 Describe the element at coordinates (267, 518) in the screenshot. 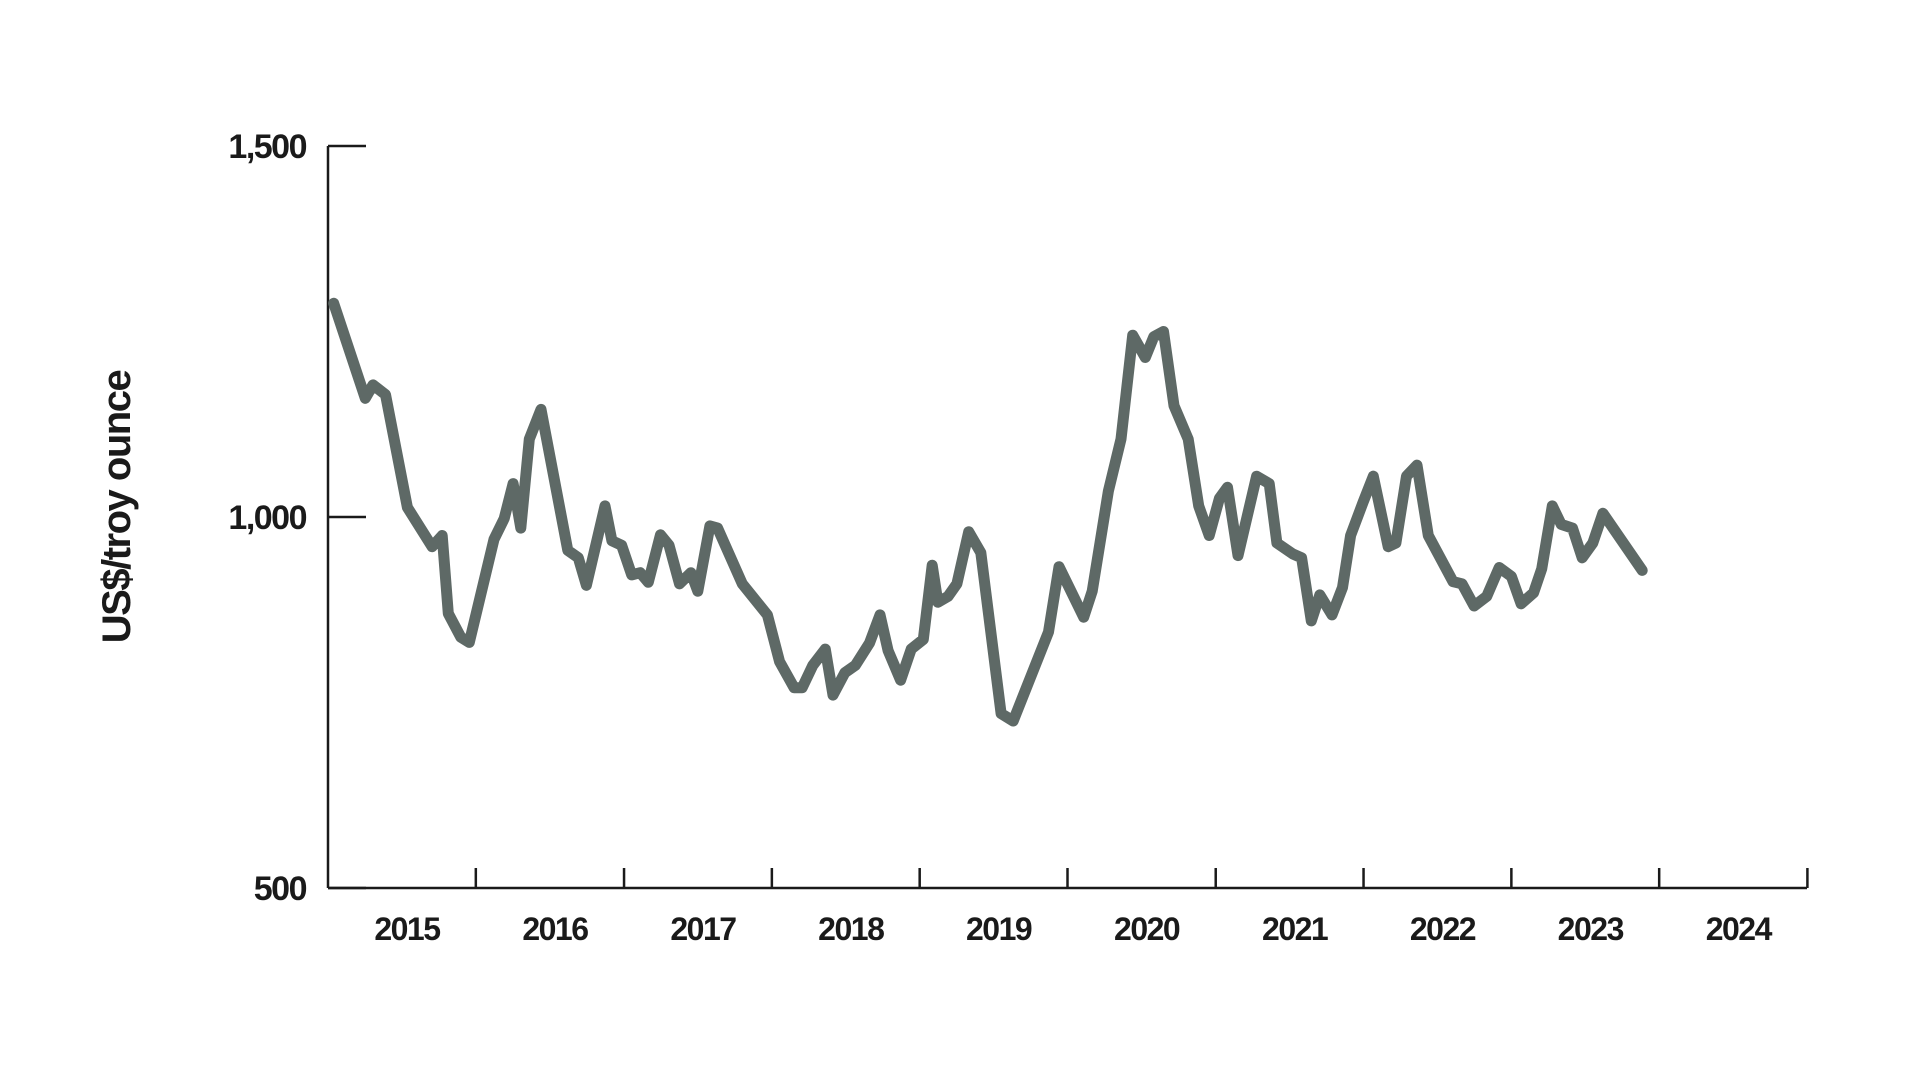

I see `y-tick-label: 1,000` at that location.